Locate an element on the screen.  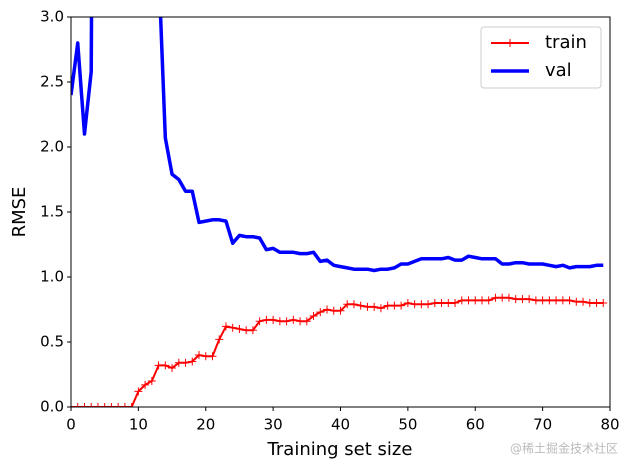
x-axis-label: Training set size is located at coordinates (340, 449).